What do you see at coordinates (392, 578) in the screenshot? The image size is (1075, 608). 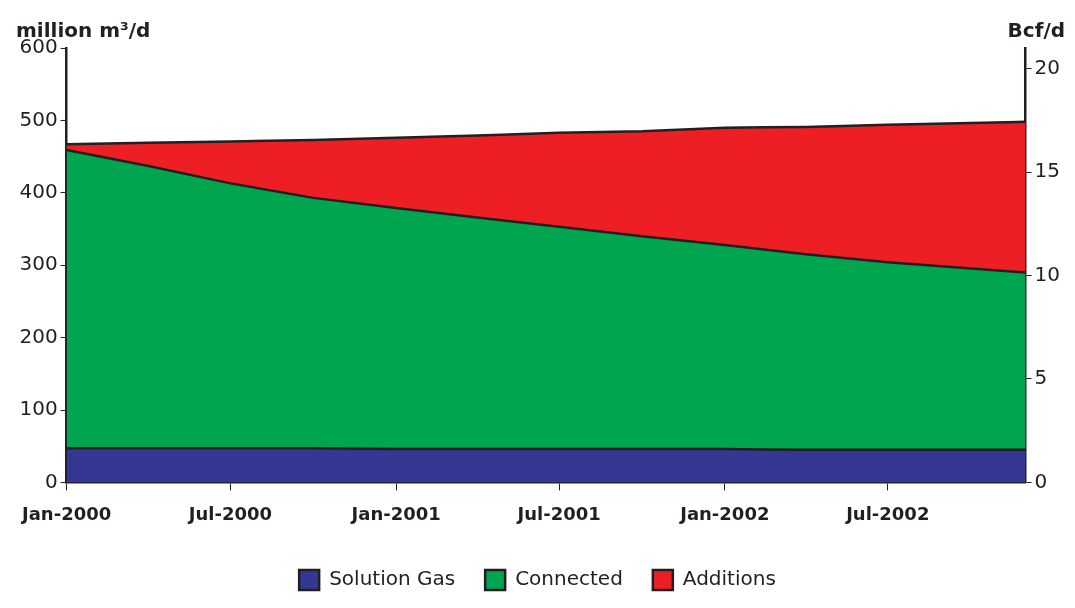 I see `legend-label: Solution Gas` at bounding box center [392, 578].